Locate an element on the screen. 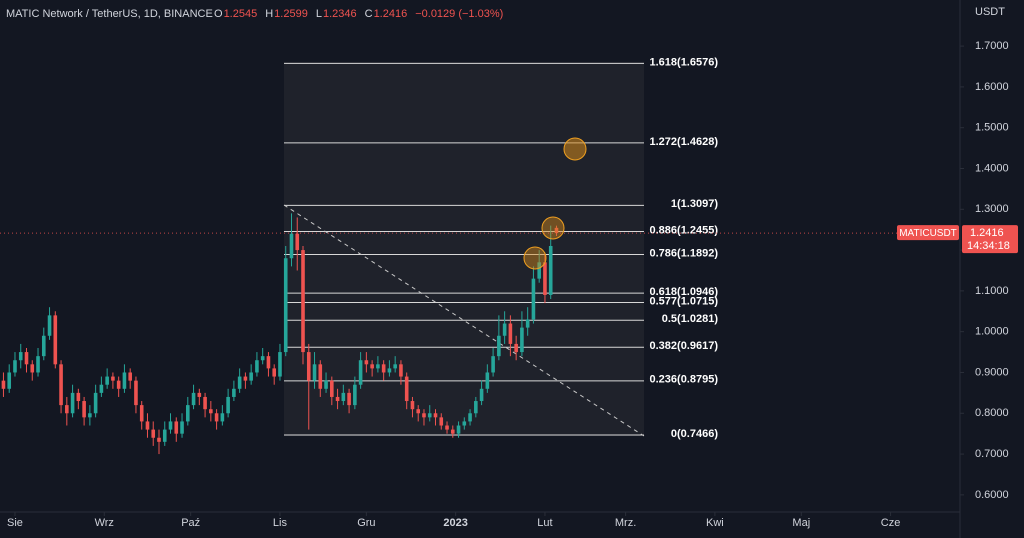 This screenshot has height=538, width=1024. countdown-text: 14:34:18 is located at coordinates (988, 246).